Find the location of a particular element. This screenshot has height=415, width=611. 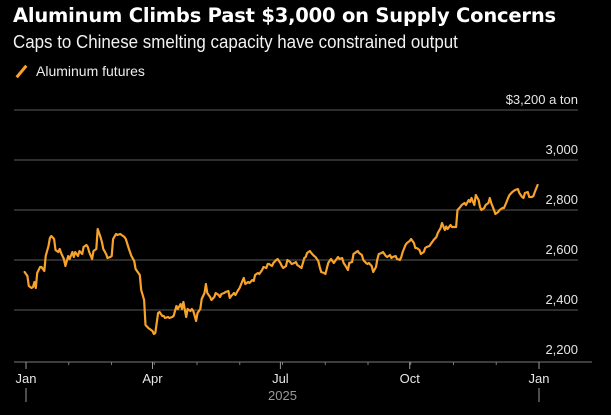

x-tick-label: Jul is located at coordinates (280, 378).